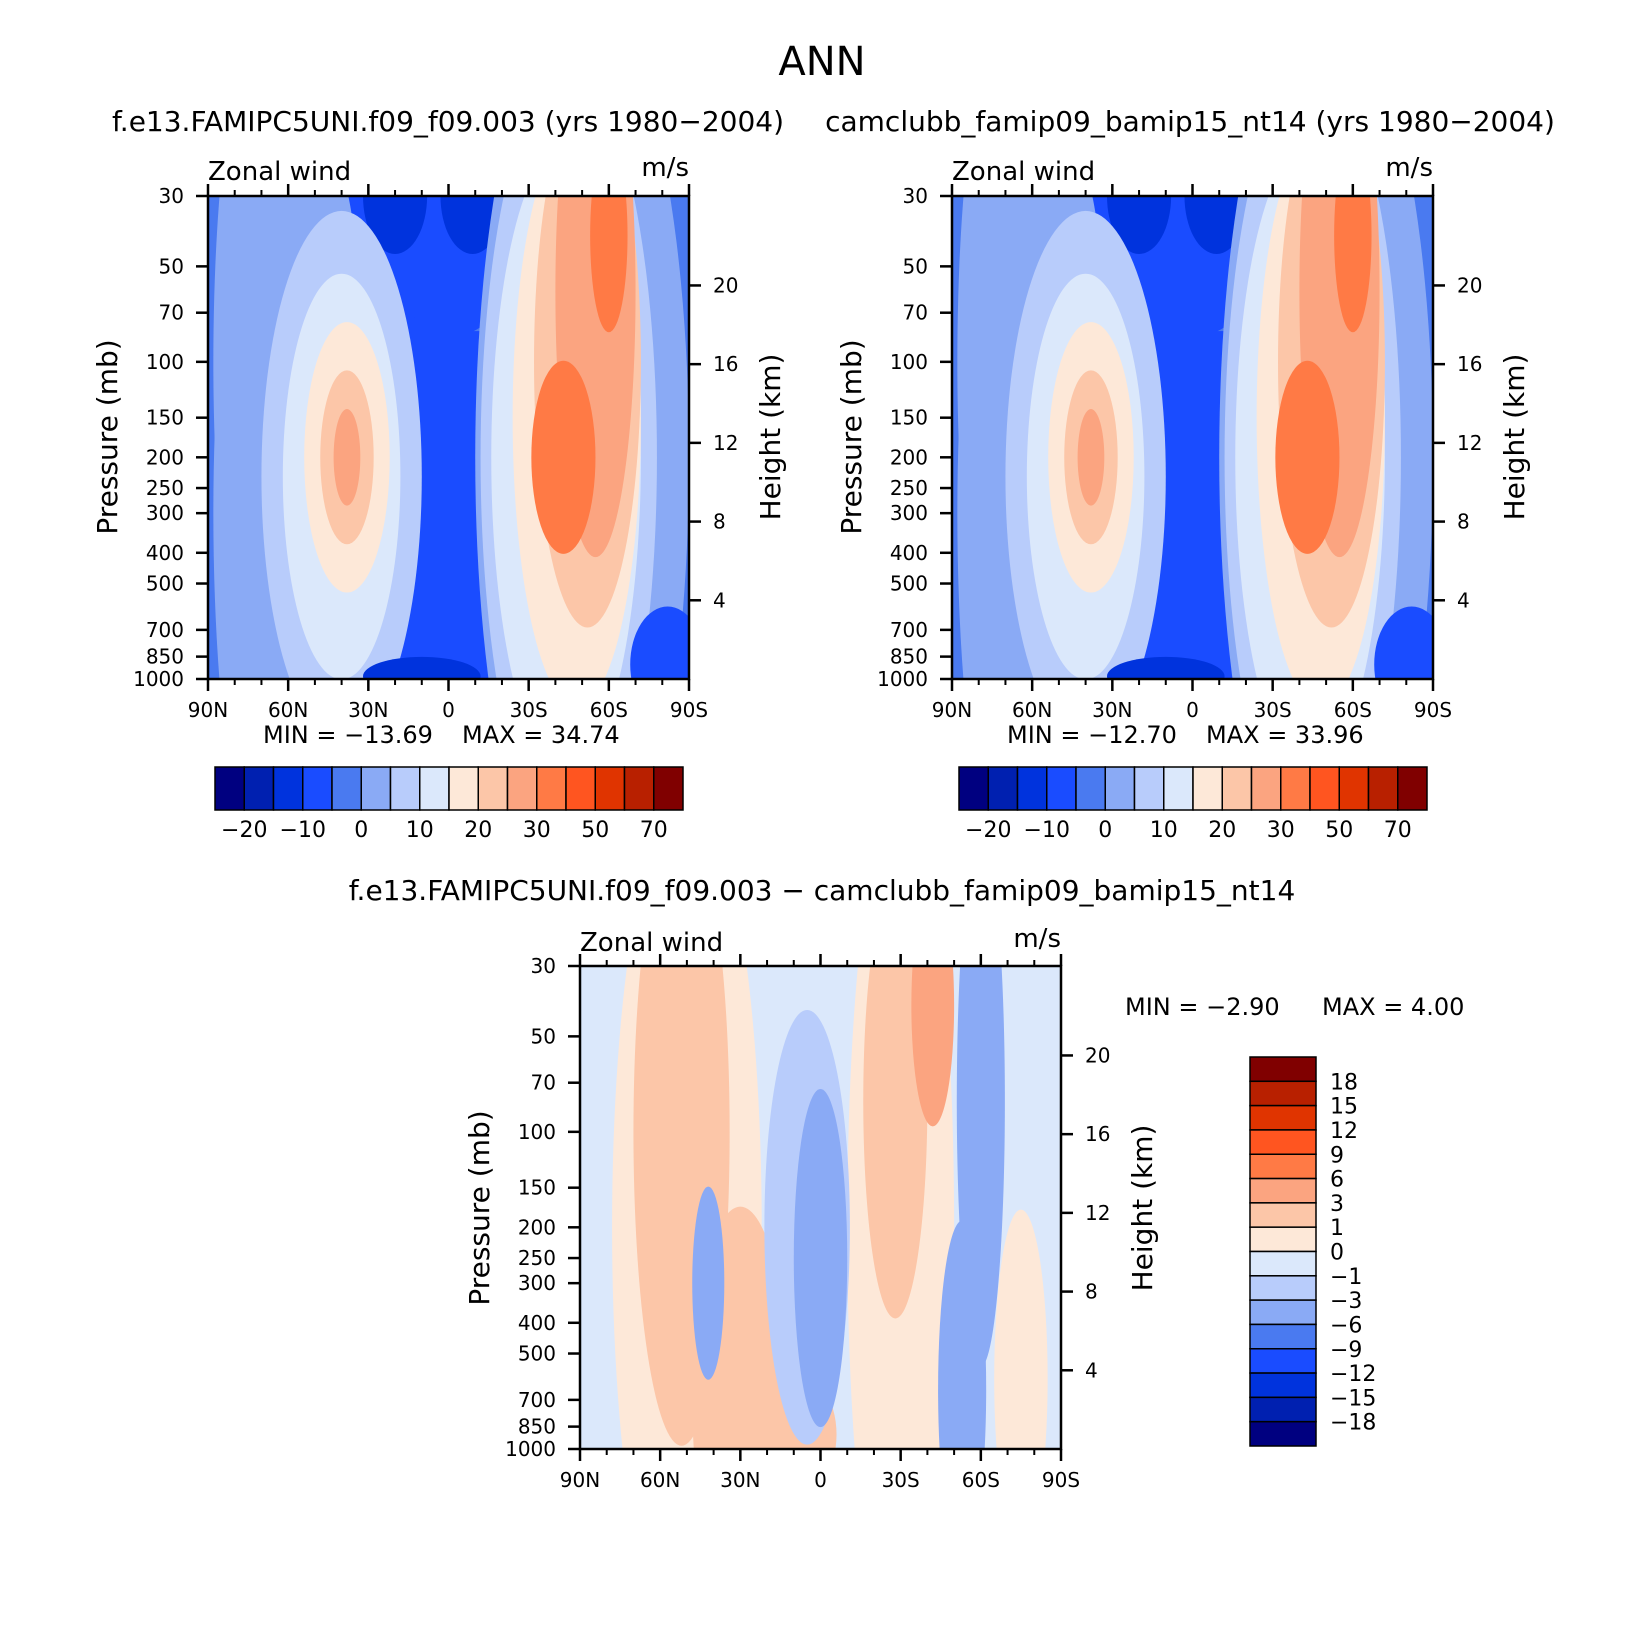 The height and width of the screenshot is (1638, 1635). Describe the element at coordinates (348, 735) in the screenshot. I see `min-label: MIN = −13.69` at that location.